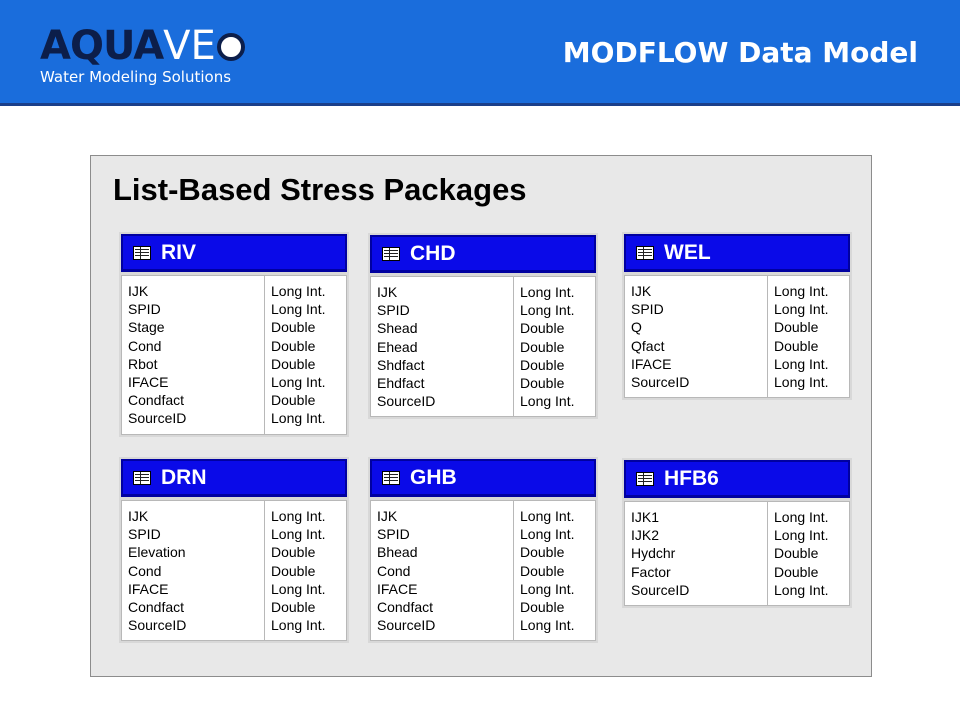 The height and width of the screenshot is (720, 960). What do you see at coordinates (320, 189) in the screenshot?
I see `panel-title: List-Based Stress Packages` at bounding box center [320, 189].